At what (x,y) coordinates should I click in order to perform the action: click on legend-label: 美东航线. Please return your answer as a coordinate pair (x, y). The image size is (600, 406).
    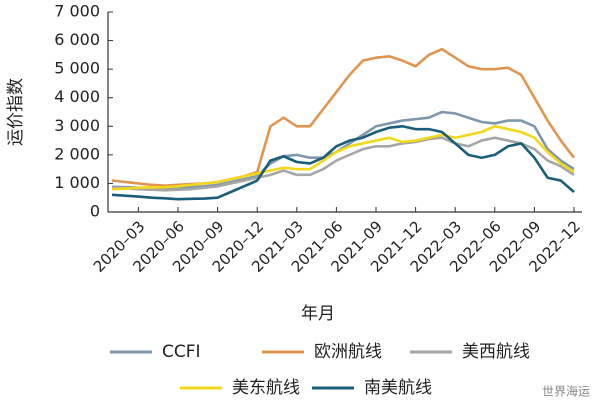
    Looking at the image, I should click on (266, 388).